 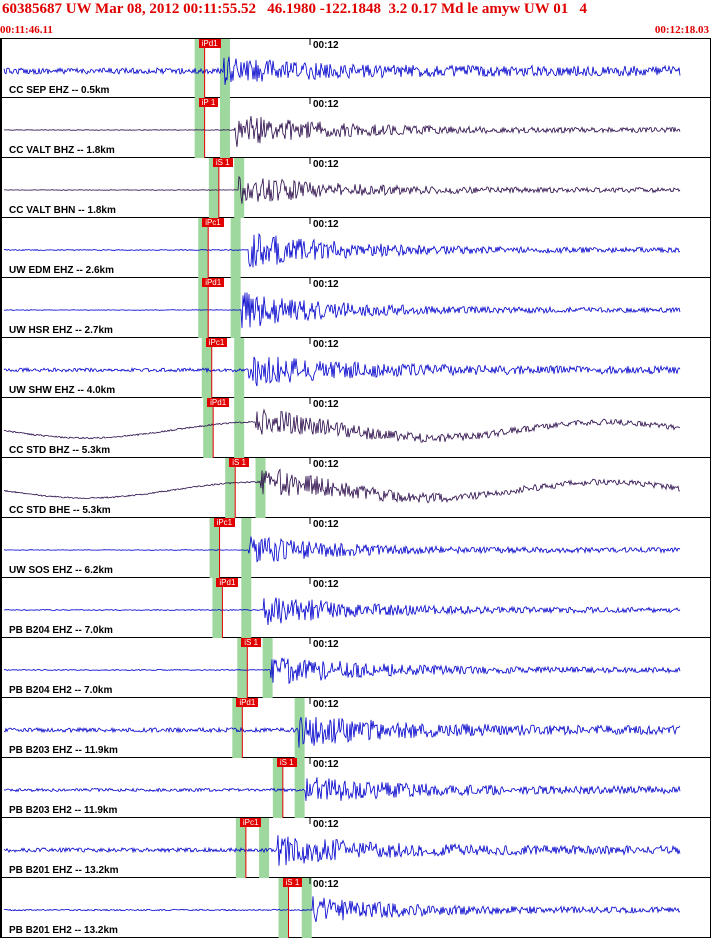 I want to click on trace-row: iS 1 00:12 CC VALT BHN -- 1.8km, so click(x=355, y=188).